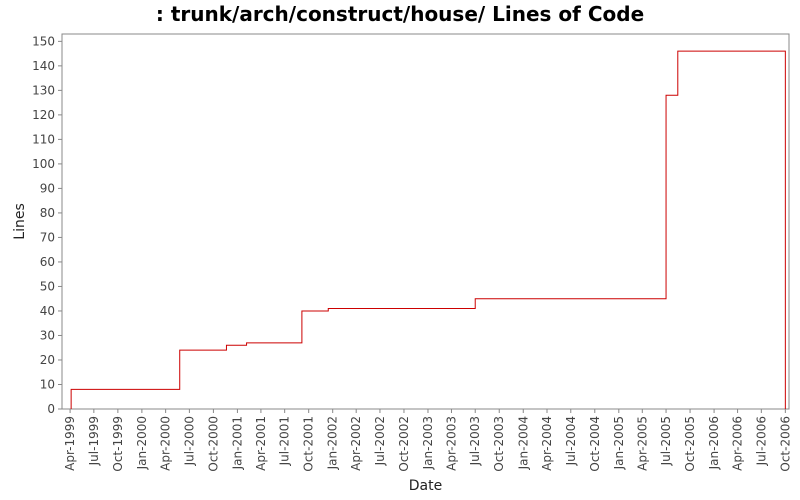 This screenshot has height=500, width=800. What do you see at coordinates (47, 360) in the screenshot?
I see `y-tick-label: 20` at bounding box center [47, 360].